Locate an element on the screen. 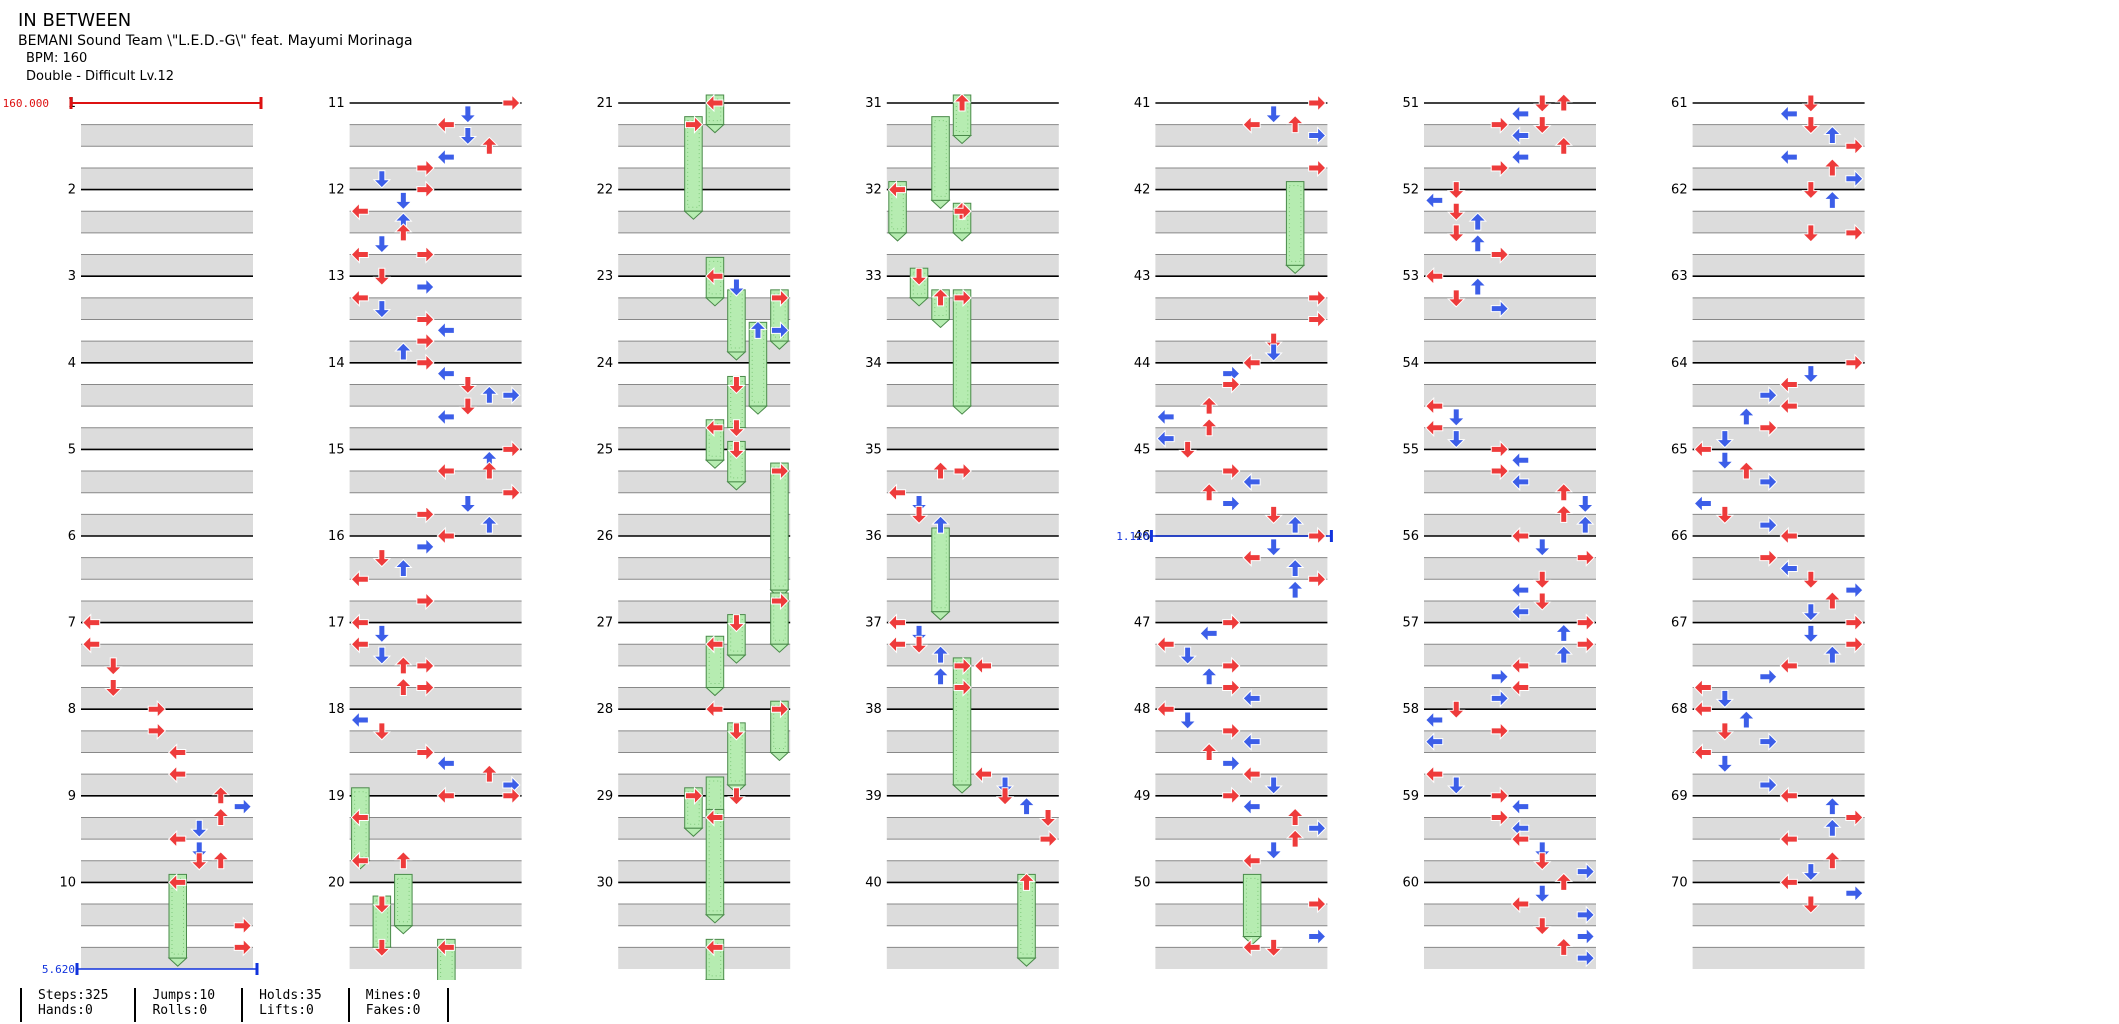 The image size is (2119, 1024). measure-number: 52 is located at coordinates (1410, 190).